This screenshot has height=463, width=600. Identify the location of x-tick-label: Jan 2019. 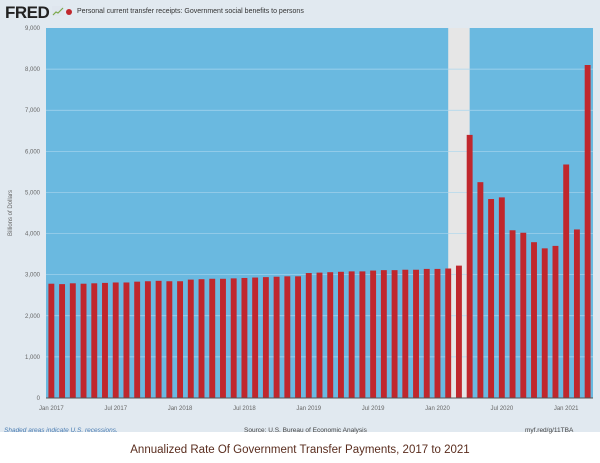
(308, 409).